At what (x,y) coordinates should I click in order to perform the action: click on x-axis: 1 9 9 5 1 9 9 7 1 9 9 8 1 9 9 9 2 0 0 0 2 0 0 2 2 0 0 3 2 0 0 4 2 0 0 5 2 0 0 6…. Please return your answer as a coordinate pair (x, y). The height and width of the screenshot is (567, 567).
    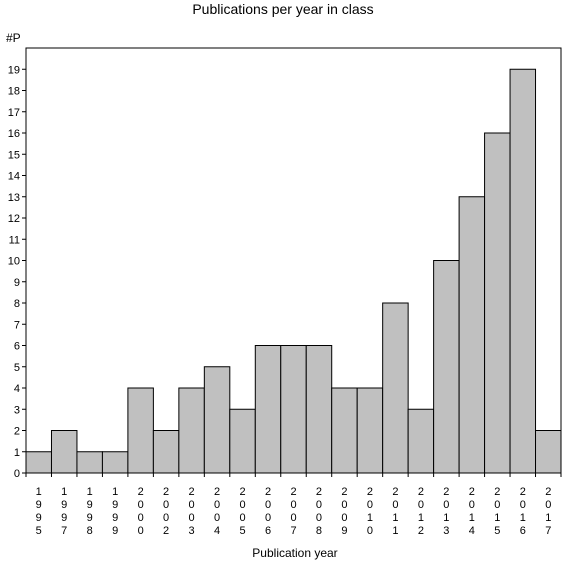
    Looking at the image, I should click on (293, 505).